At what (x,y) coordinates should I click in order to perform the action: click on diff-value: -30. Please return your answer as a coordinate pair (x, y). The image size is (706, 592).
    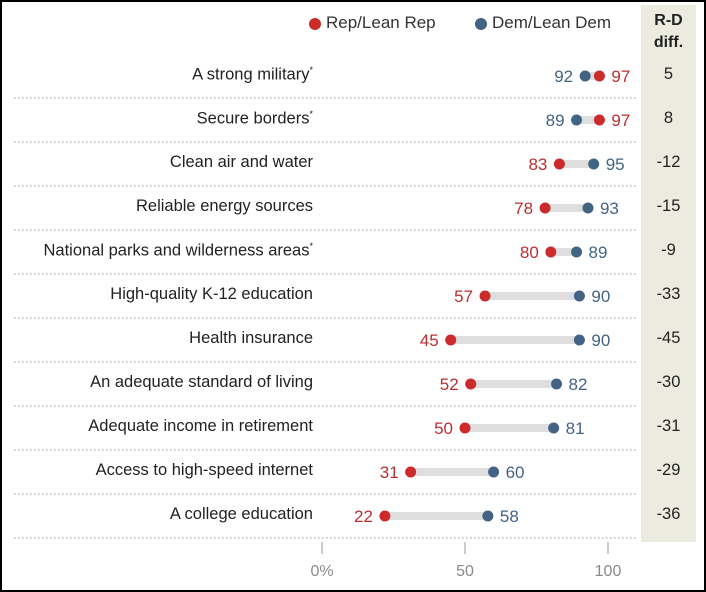
    Looking at the image, I should click on (668, 382).